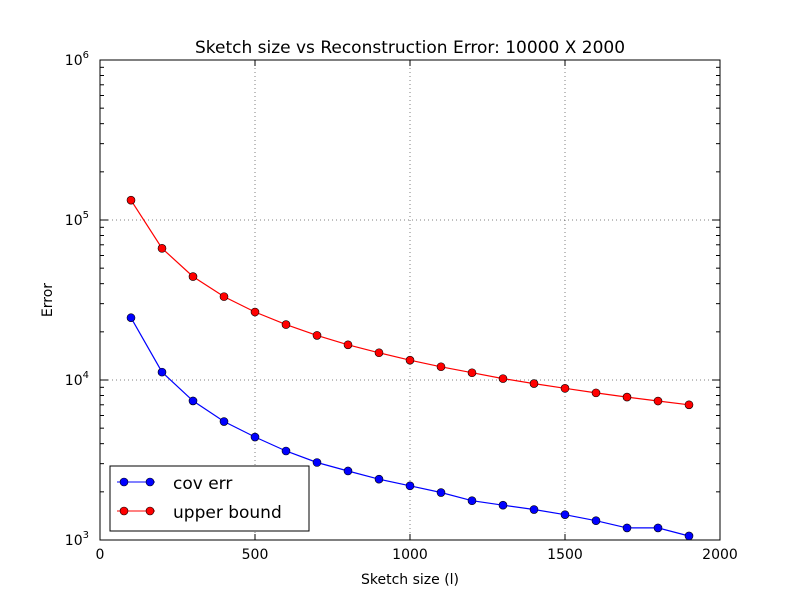 This screenshot has height=600, width=800. I want to click on y-tick-exponent: 3, so click(86, 535).